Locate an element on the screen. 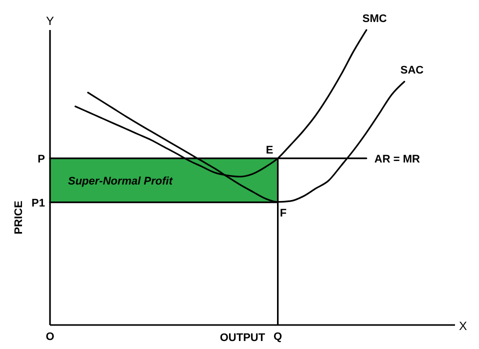 This screenshot has width=479, height=349. series-label: AR = MR is located at coordinates (397, 159).